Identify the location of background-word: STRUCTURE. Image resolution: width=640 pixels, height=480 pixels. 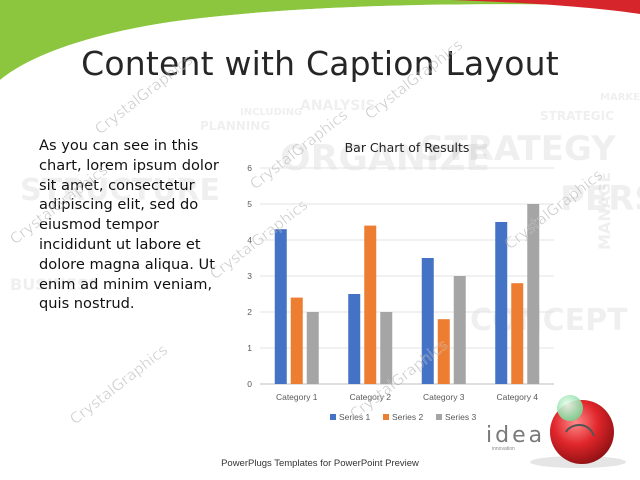
(120, 190).